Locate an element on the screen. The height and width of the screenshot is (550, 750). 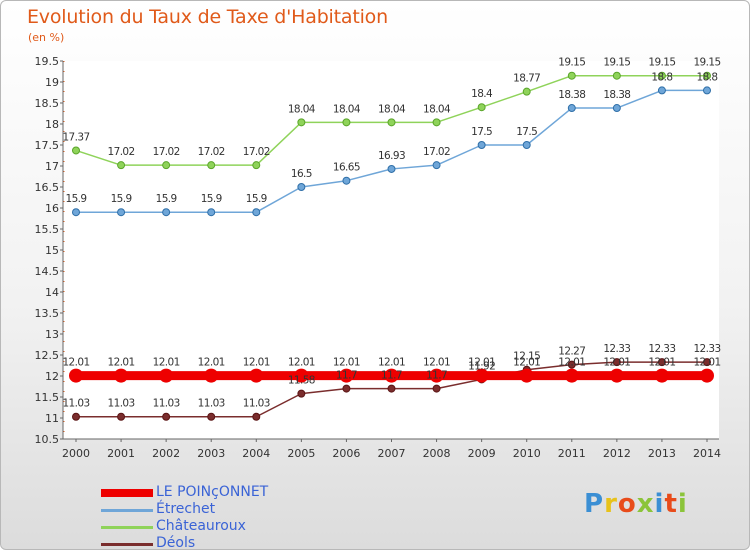
x-tick-label: 2003 is located at coordinates (211, 453).